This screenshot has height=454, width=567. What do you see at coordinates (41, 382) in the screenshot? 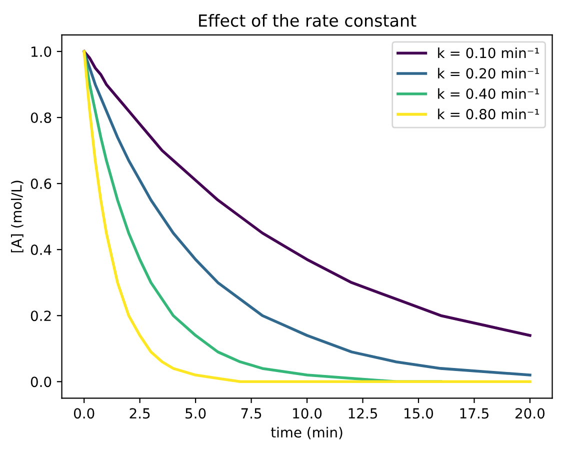
I see `y-tick-label: 0.0` at bounding box center [41, 382].